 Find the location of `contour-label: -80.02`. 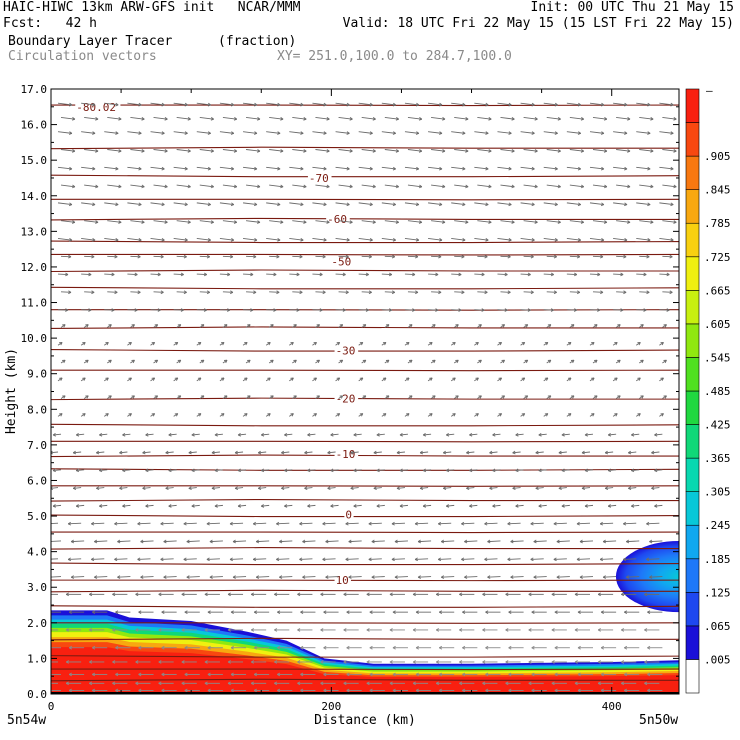

contour-label: -80.02 is located at coordinates (96, 107).